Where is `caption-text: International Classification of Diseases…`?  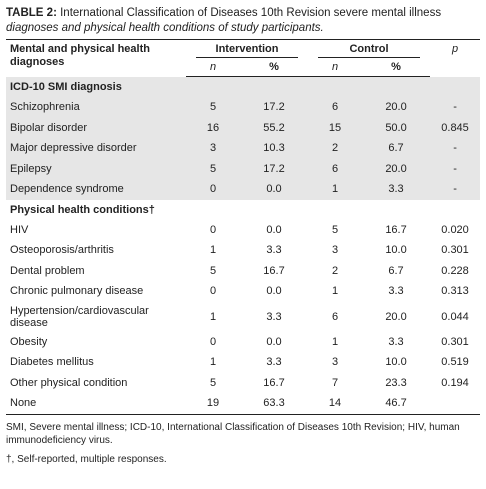 caption-text: International Classification of Diseases… is located at coordinates (249, 13).